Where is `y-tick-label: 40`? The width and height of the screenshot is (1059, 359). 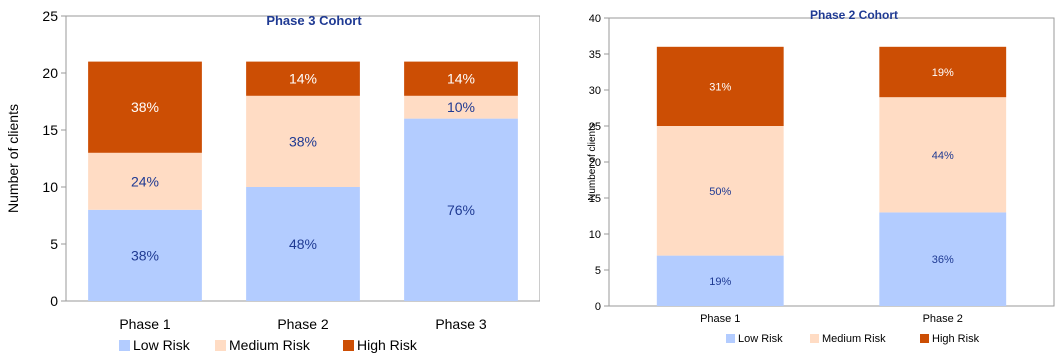 y-tick-label: 40 is located at coordinates (595, 19).